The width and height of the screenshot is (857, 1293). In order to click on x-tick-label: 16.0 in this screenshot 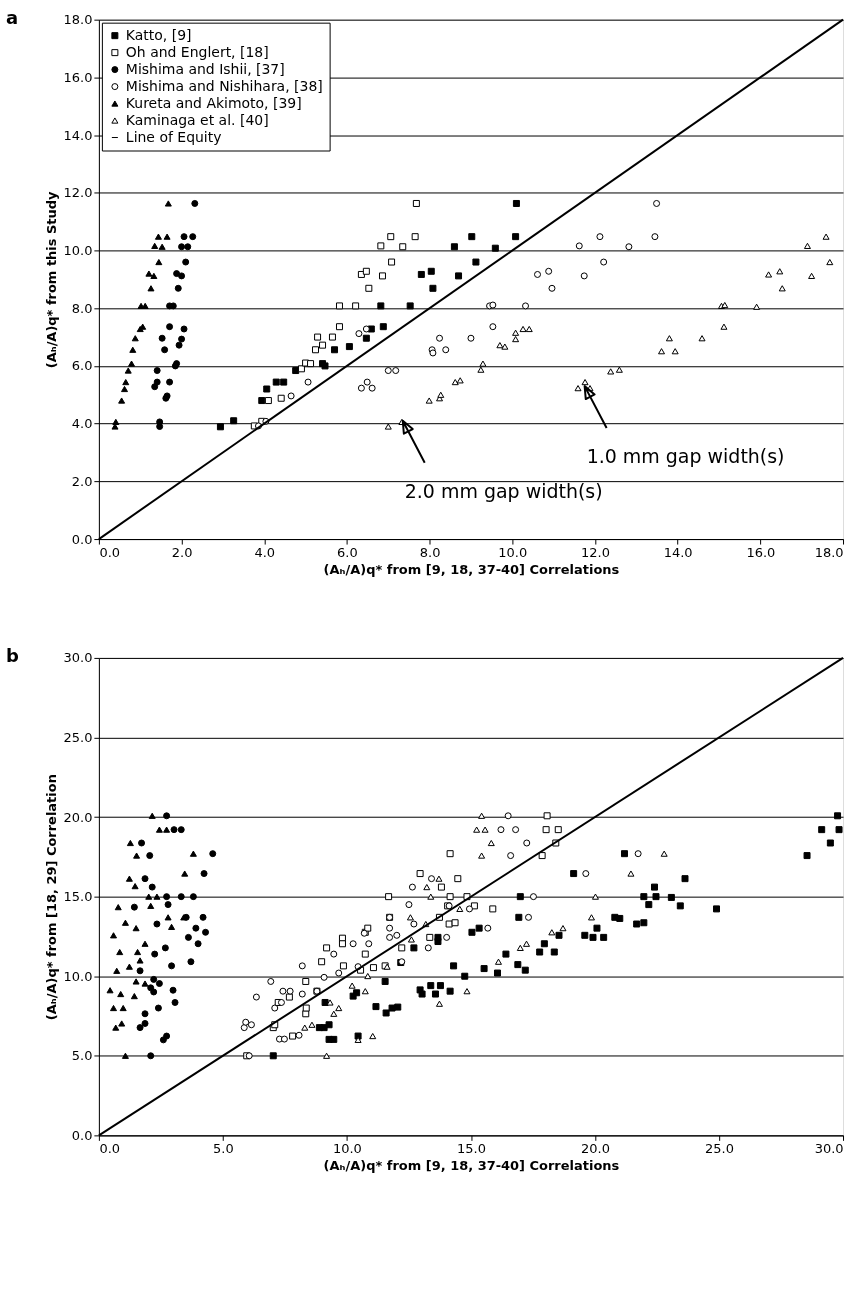, I will do `click(761, 552)`.